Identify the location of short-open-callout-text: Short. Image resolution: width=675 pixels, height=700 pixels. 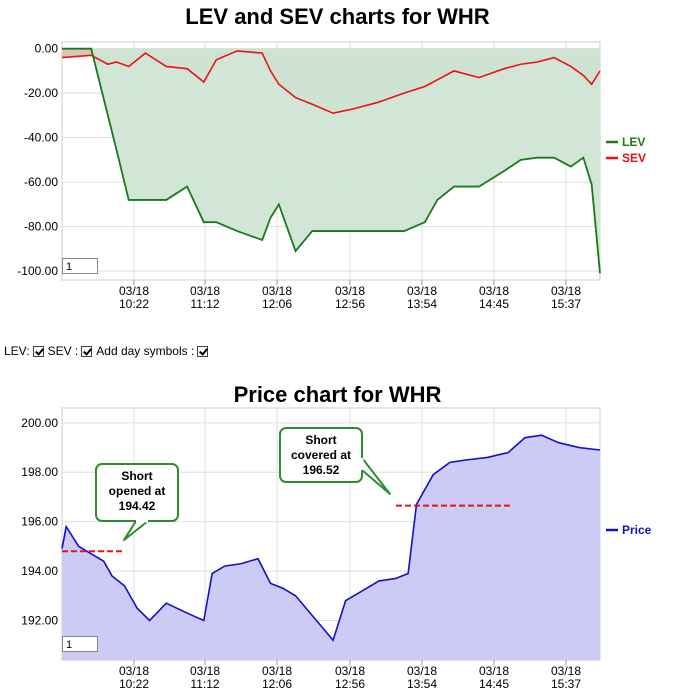
(136, 476).